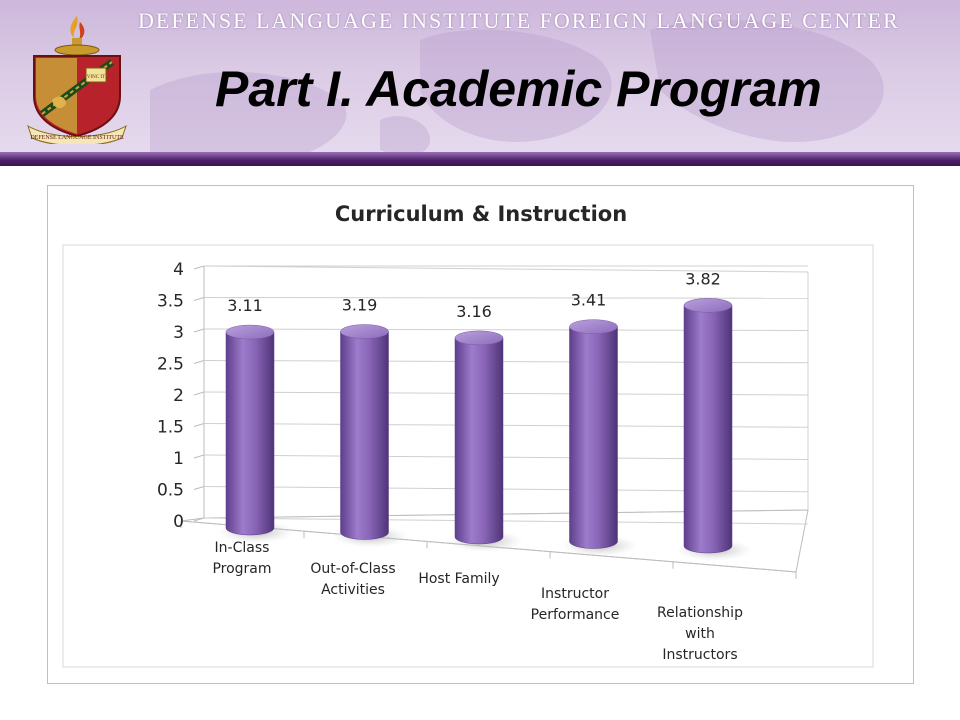 The height and width of the screenshot is (720, 960). Describe the element at coordinates (703, 278) in the screenshot. I see `data-label: 3.82` at that location.